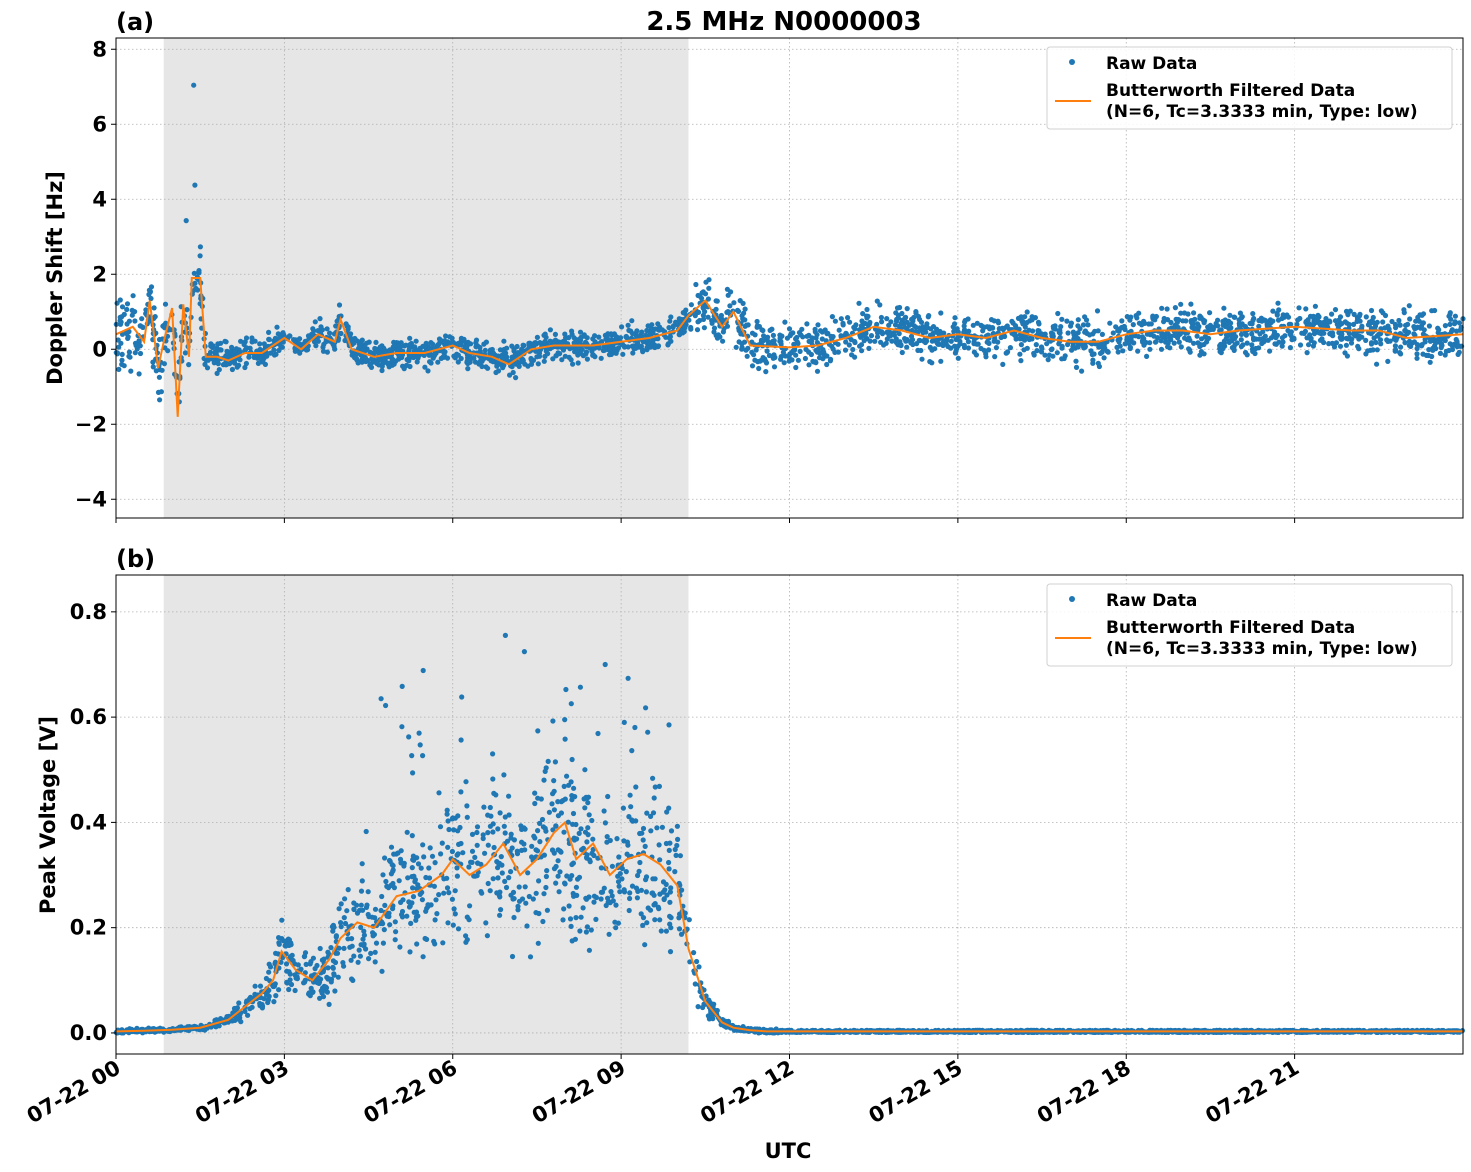 This screenshot has height=1172, width=1471. I want to click on panel-b-label: (b), so click(135, 559).